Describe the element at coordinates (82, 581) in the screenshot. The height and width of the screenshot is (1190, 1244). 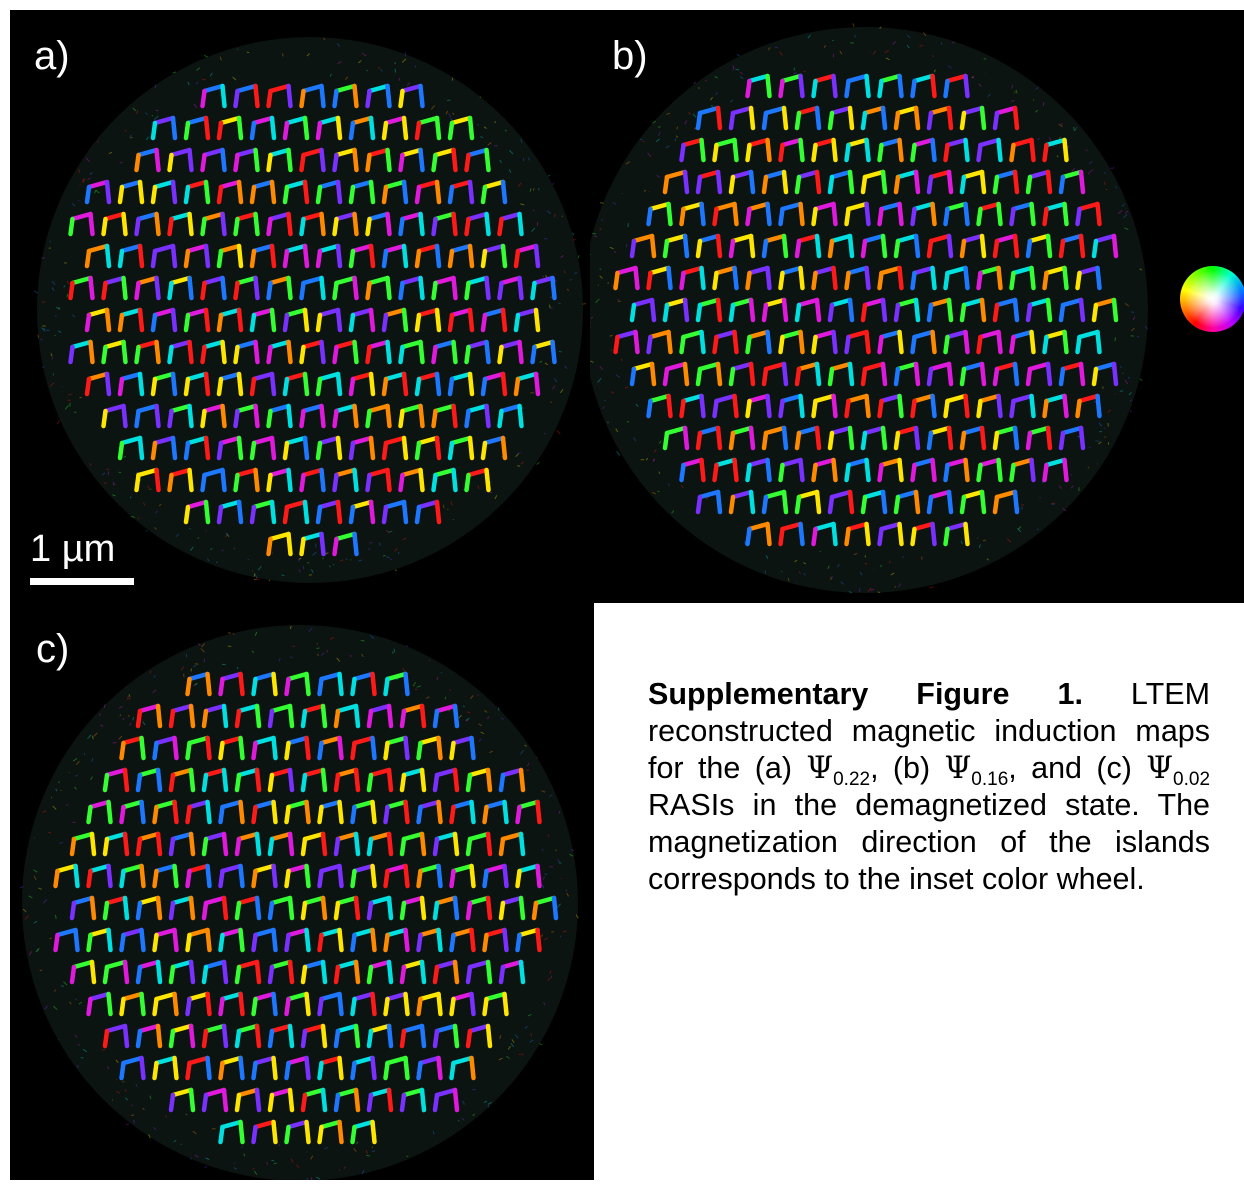
I see `scale-bar-line` at that location.